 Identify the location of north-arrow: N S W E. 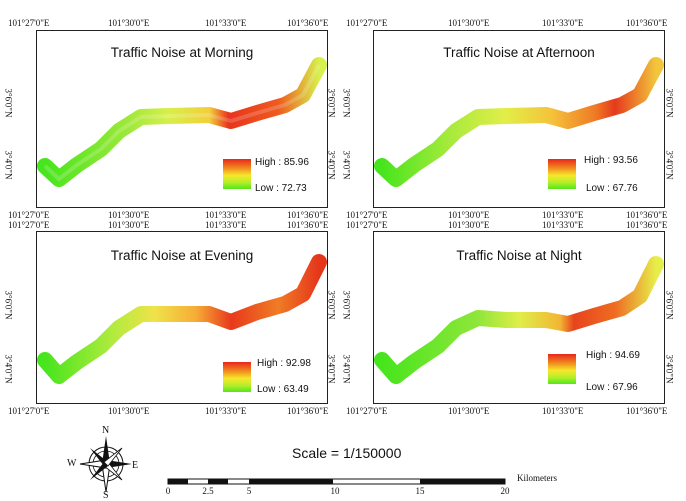
(104, 463).